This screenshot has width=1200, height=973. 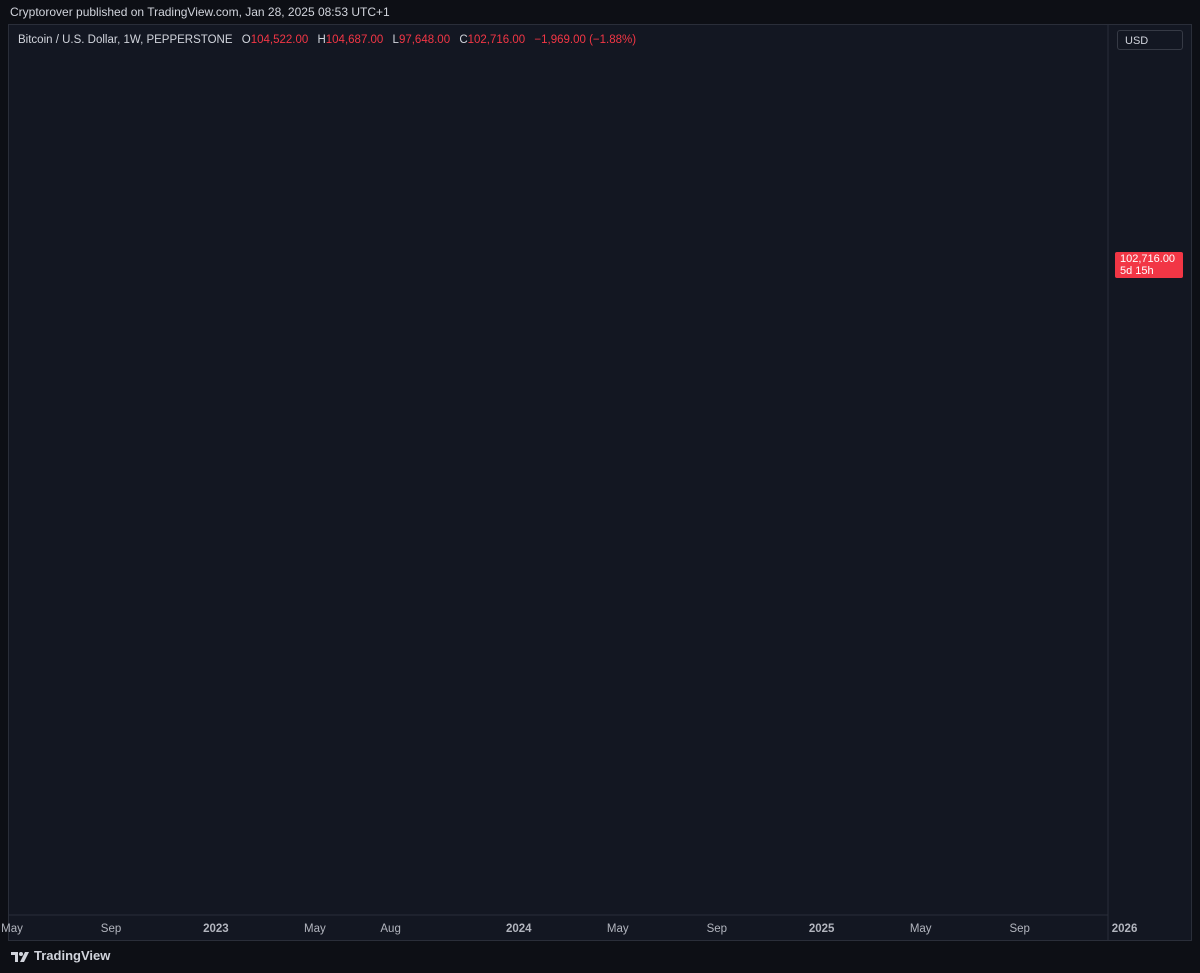 I want to click on open-label: O, so click(x=246, y=40).